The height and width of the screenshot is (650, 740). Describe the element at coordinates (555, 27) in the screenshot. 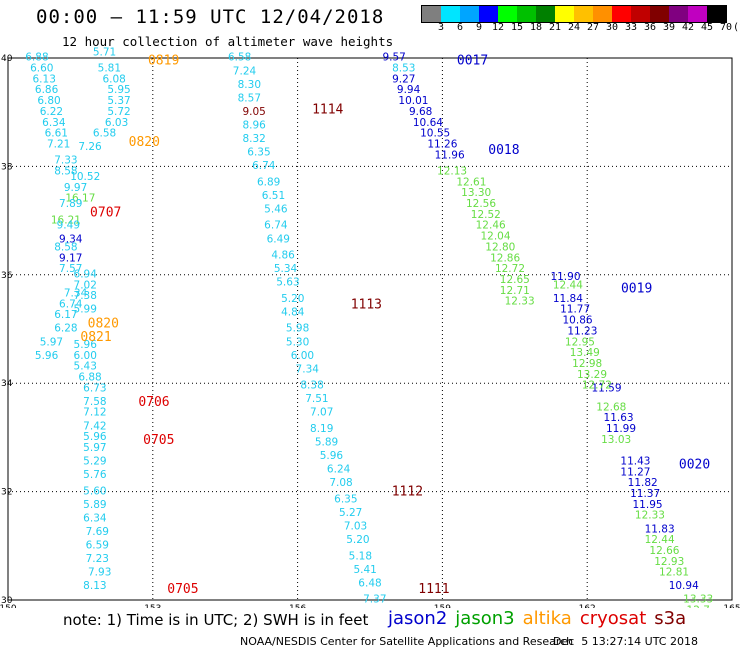

I see `color-scale-tick: 21` at that location.